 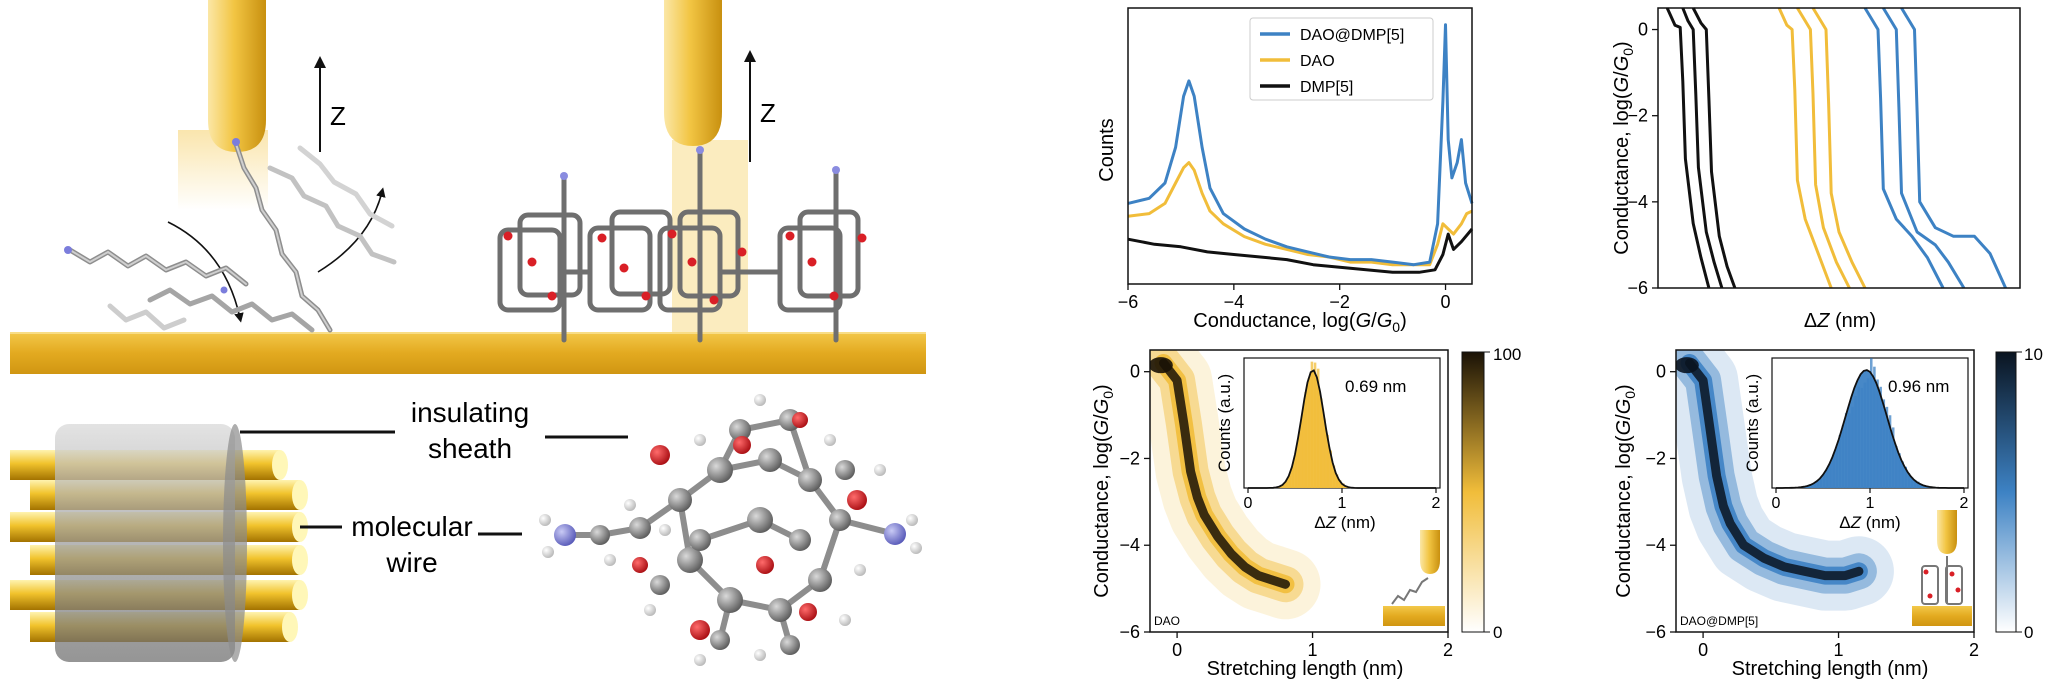 What do you see at coordinates (1167, 621) in the screenshot?
I see `density-dao-corner-label: DAO` at bounding box center [1167, 621].